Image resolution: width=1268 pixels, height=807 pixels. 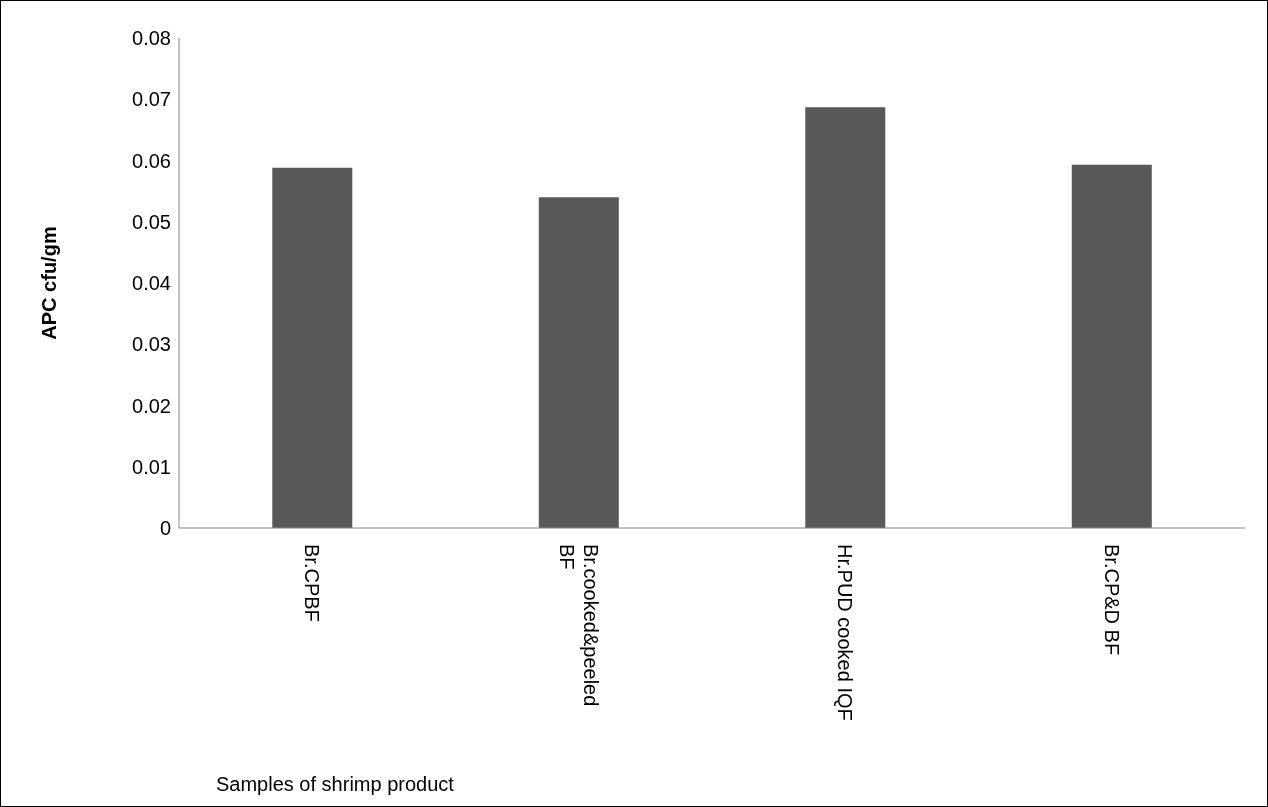 I want to click on y-tick-label: 0.01, so click(x=151, y=466).